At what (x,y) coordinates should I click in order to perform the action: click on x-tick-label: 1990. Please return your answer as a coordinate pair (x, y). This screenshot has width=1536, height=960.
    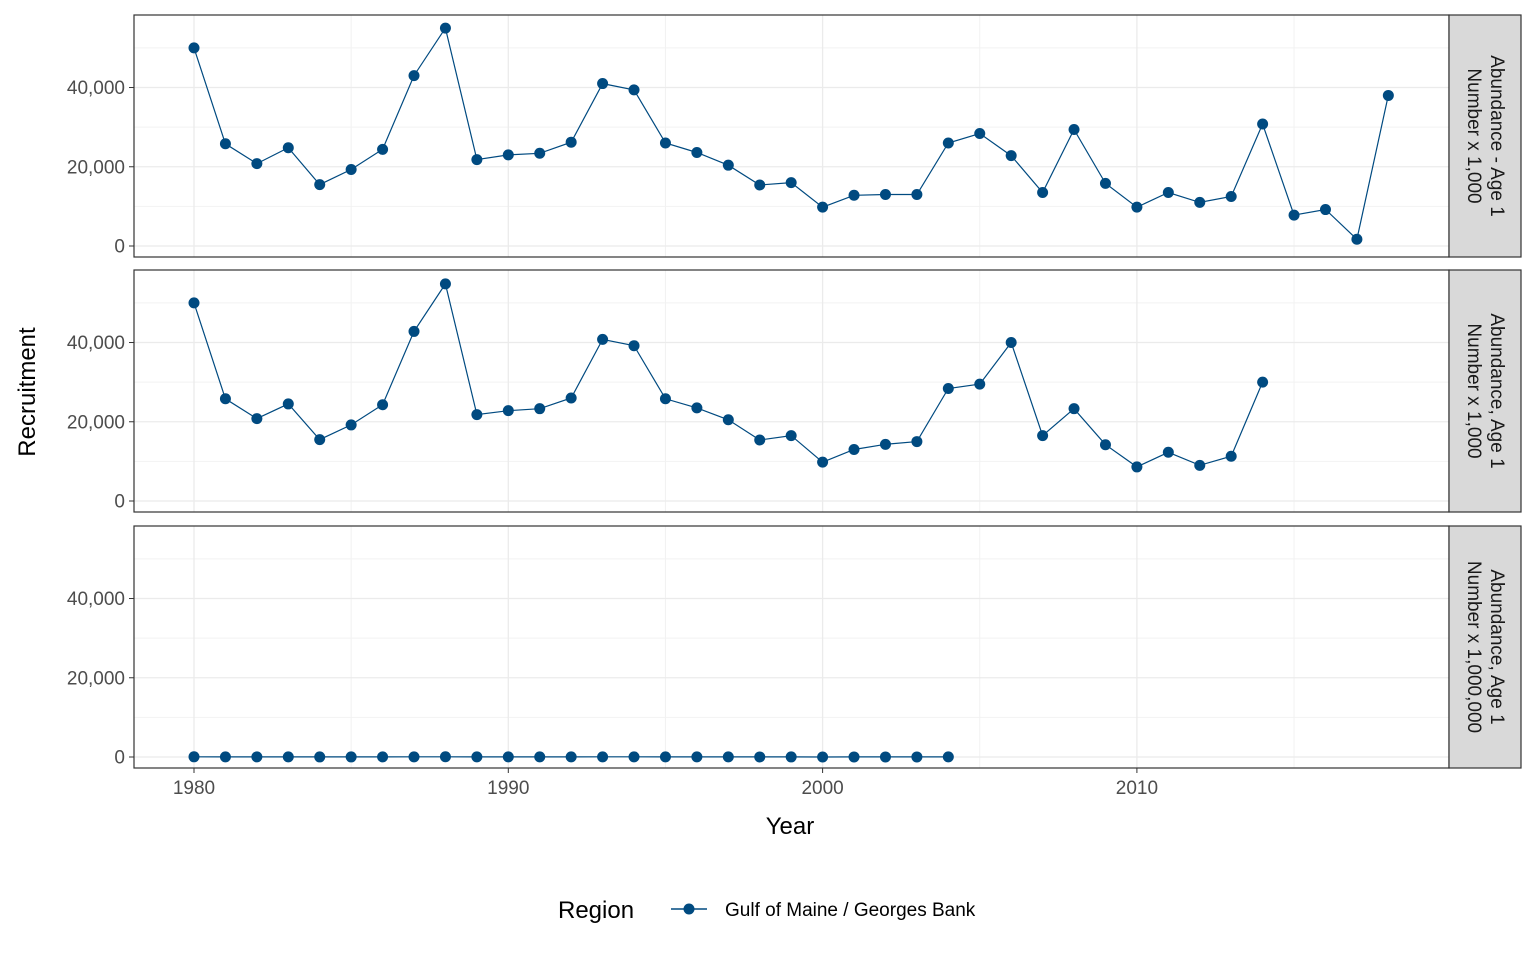
    Looking at the image, I should click on (508, 788).